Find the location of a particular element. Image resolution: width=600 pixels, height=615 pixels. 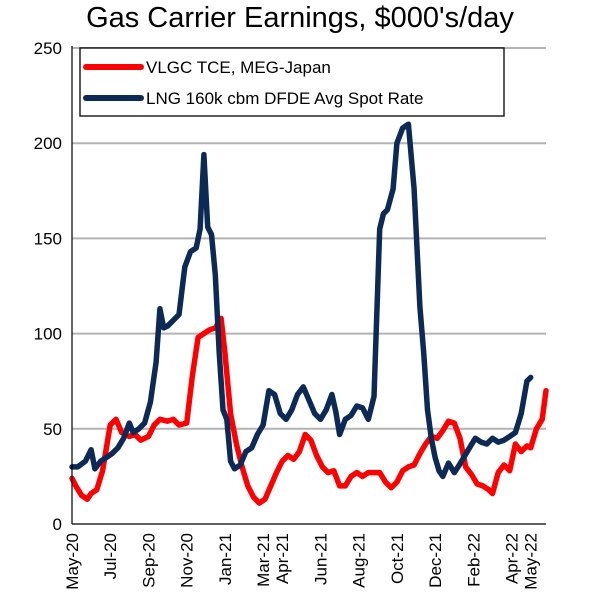

x-tick-label: Jul-20 is located at coordinates (110, 556).